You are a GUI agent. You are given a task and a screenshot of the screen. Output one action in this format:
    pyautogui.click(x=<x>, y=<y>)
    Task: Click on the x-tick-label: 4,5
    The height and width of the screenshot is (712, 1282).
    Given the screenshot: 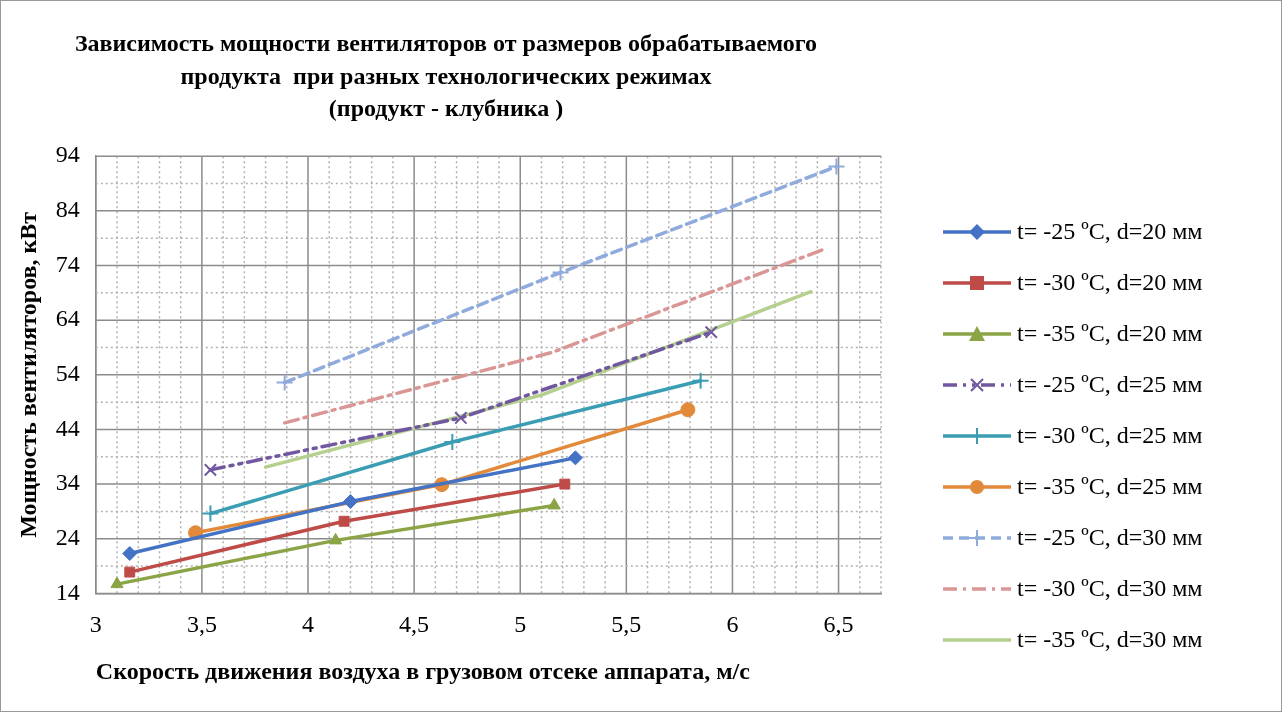 What is the action you would take?
    pyautogui.click(x=414, y=624)
    